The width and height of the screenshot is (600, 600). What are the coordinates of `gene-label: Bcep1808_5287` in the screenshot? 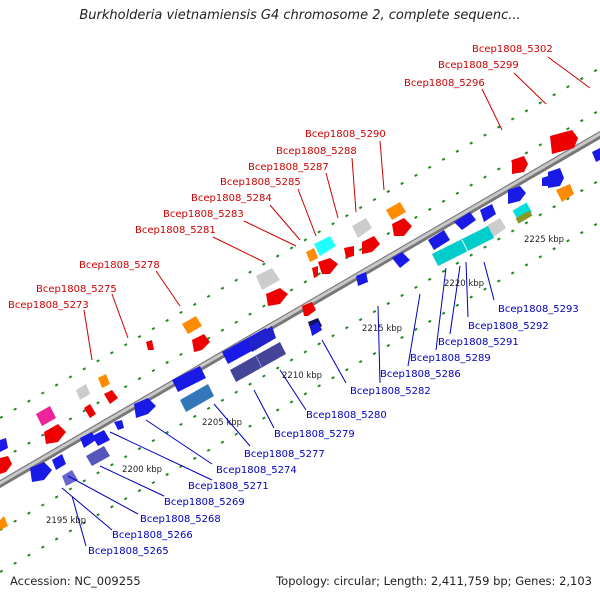 It's located at (288, 167).